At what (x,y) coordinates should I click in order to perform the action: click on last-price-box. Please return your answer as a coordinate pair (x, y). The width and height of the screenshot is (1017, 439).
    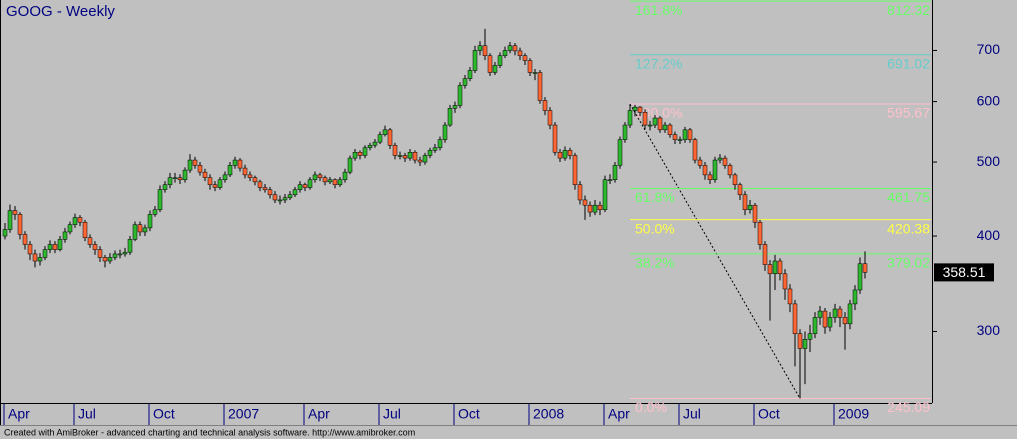
    Looking at the image, I should click on (964, 272).